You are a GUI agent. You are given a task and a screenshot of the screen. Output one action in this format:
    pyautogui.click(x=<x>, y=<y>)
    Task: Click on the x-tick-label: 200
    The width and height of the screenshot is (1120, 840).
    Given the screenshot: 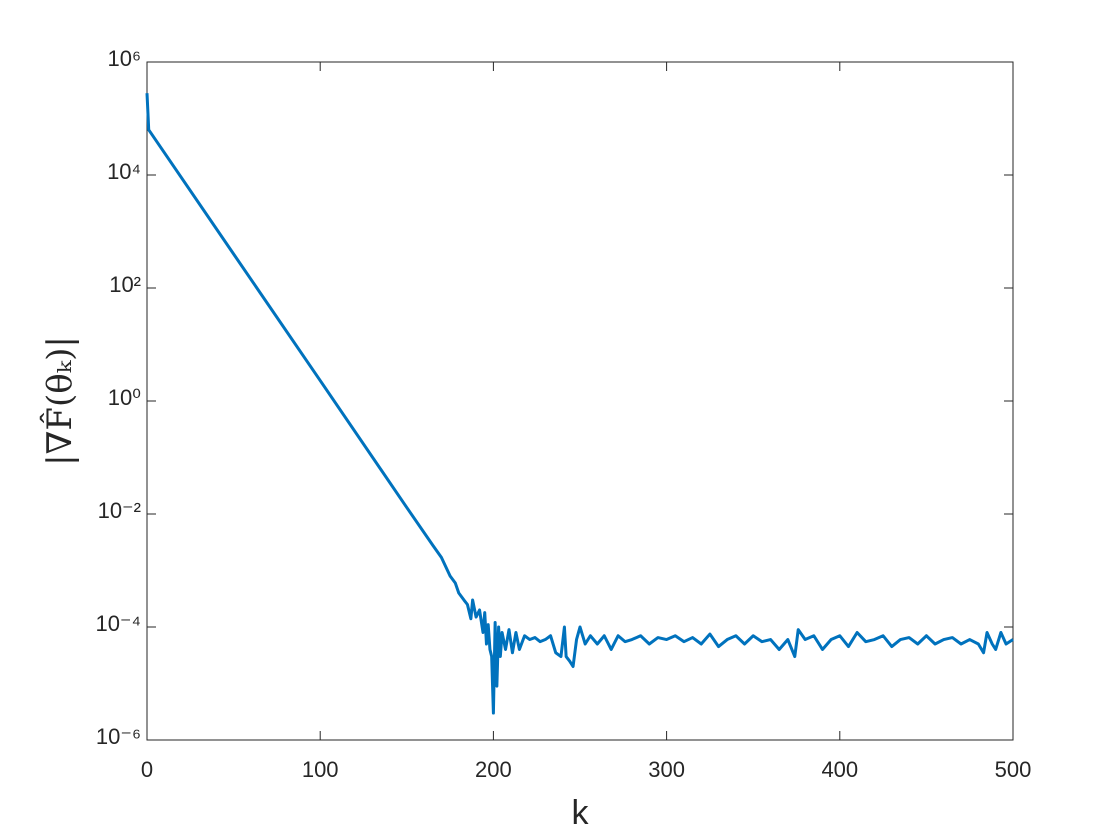 What is the action you would take?
    pyautogui.click(x=493, y=769)
    